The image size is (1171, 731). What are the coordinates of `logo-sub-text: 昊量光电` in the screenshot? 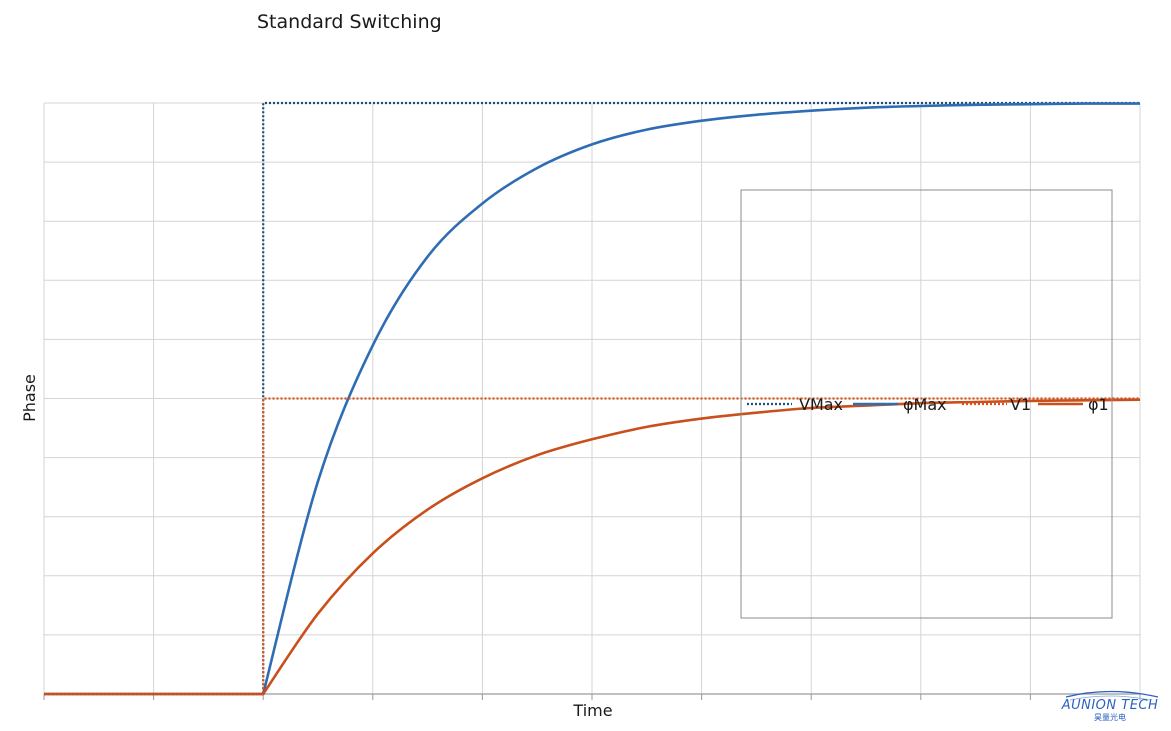 It's located at (1110, 717).